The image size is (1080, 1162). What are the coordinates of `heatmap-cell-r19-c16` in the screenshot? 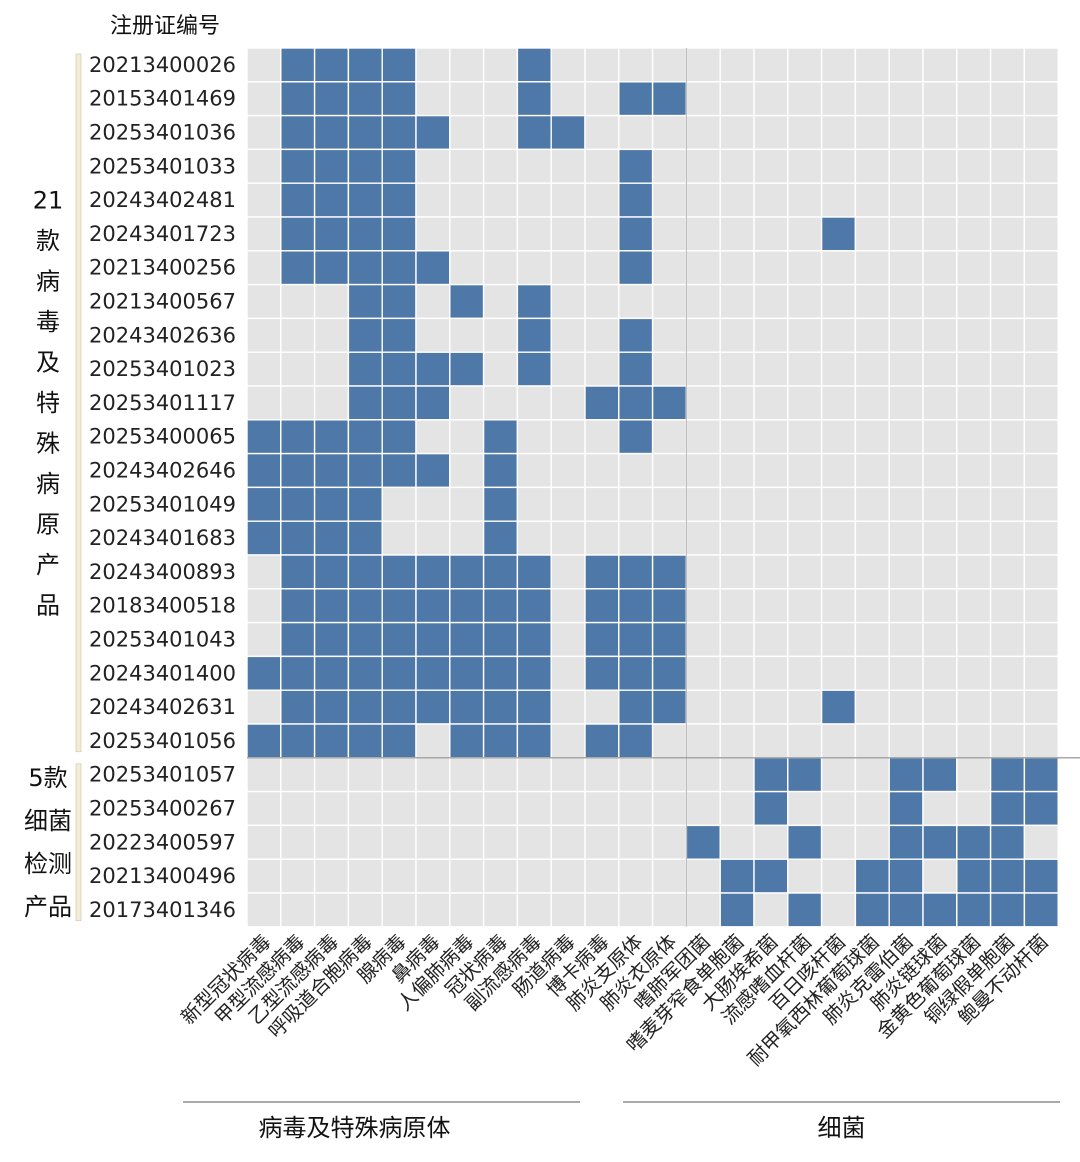 It's located at (805, 707).